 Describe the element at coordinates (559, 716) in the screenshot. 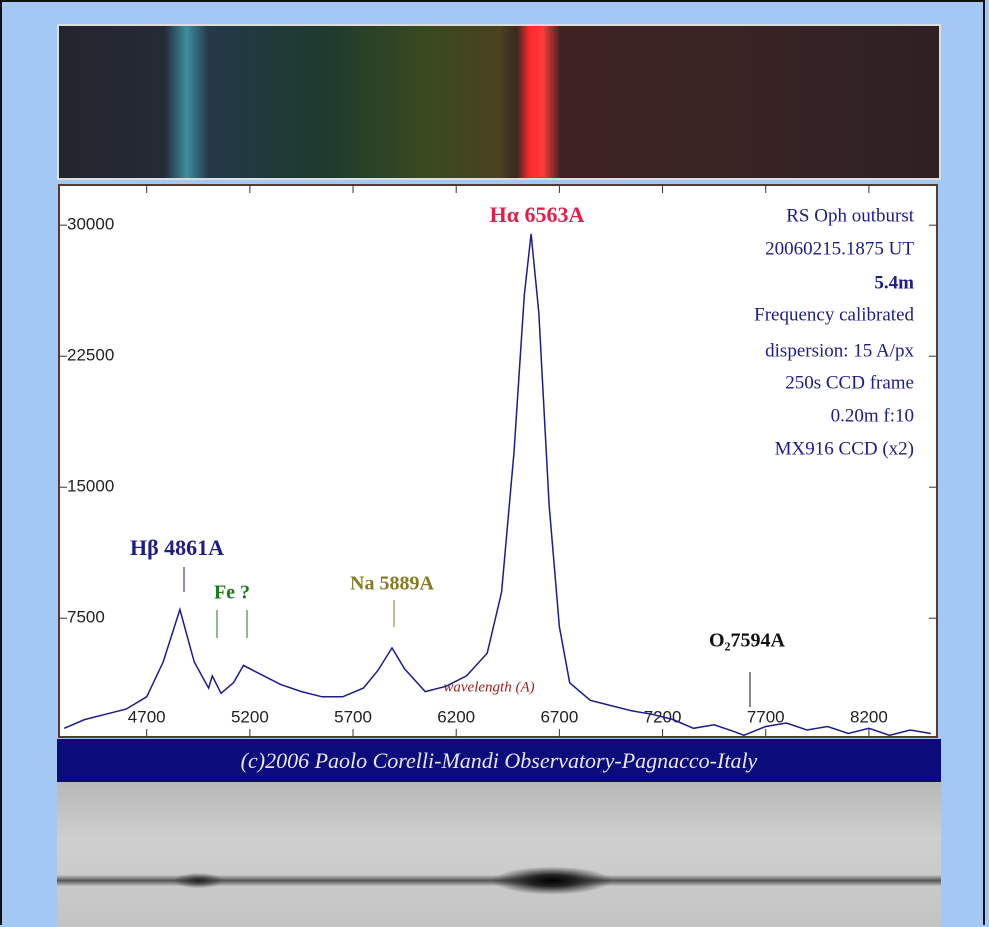

I see `x-tick-label: 6700` at that location.